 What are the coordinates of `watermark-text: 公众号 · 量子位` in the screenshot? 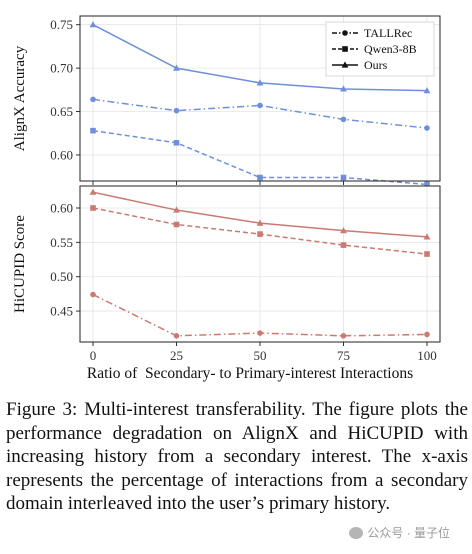 It's located at (408, 533).